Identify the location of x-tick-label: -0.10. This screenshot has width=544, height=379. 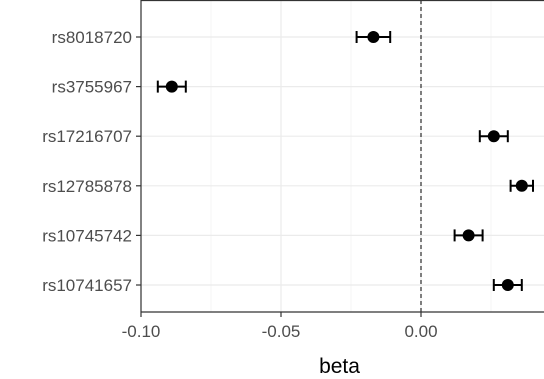
(141, 331).